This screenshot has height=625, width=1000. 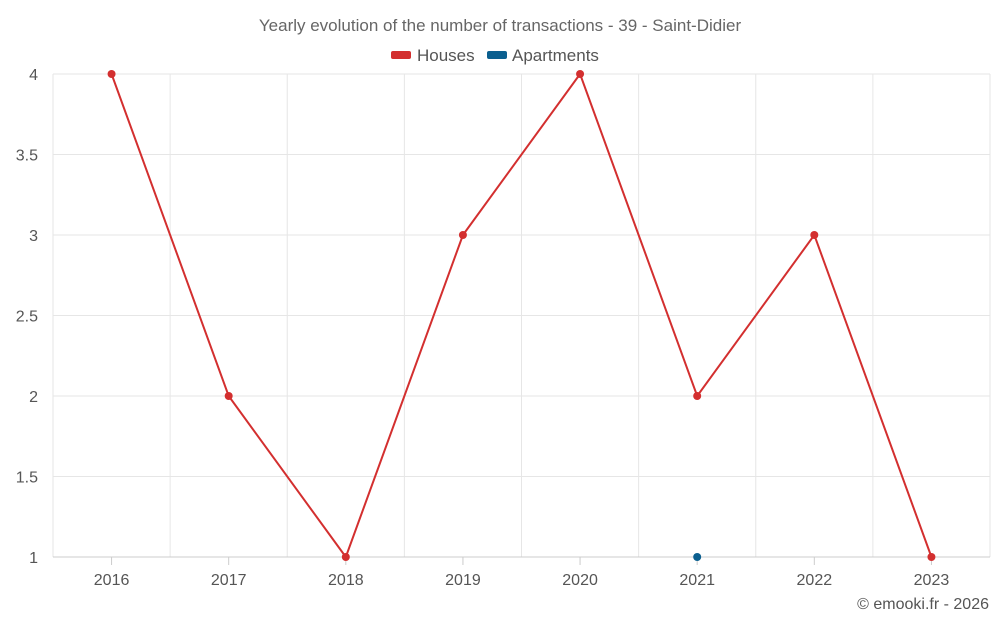 What do you see at coordinates (521, 572) in the screenshot?
I see `x-axis: 2016 2017 2018 2019 2020 2021 2022 2023` at bounding box center [521, 572].